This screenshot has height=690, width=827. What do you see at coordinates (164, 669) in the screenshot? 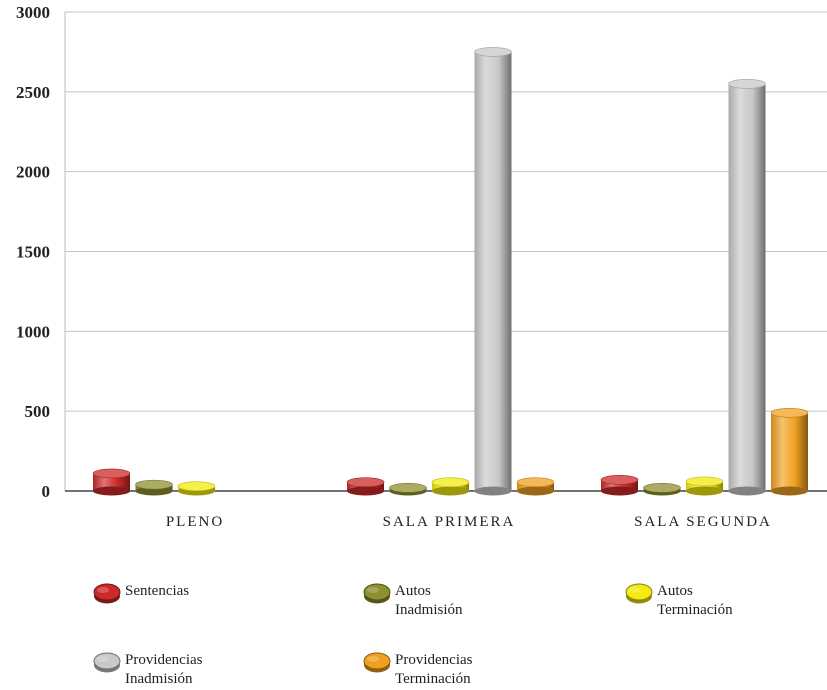
I see `legend-label-providencias-inadmision: Providencias Inadmisión` at bounding box center [164, 669].